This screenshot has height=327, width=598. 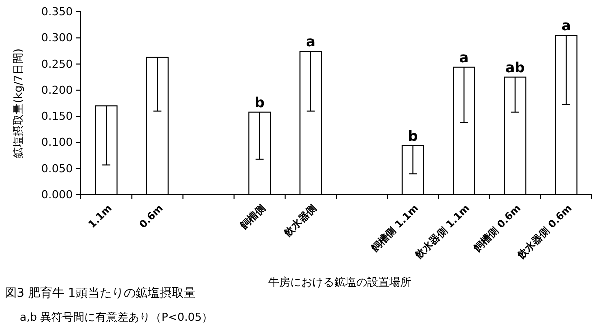 I want to click on y-tick-label: 0.100, so click(x=57, y=143).